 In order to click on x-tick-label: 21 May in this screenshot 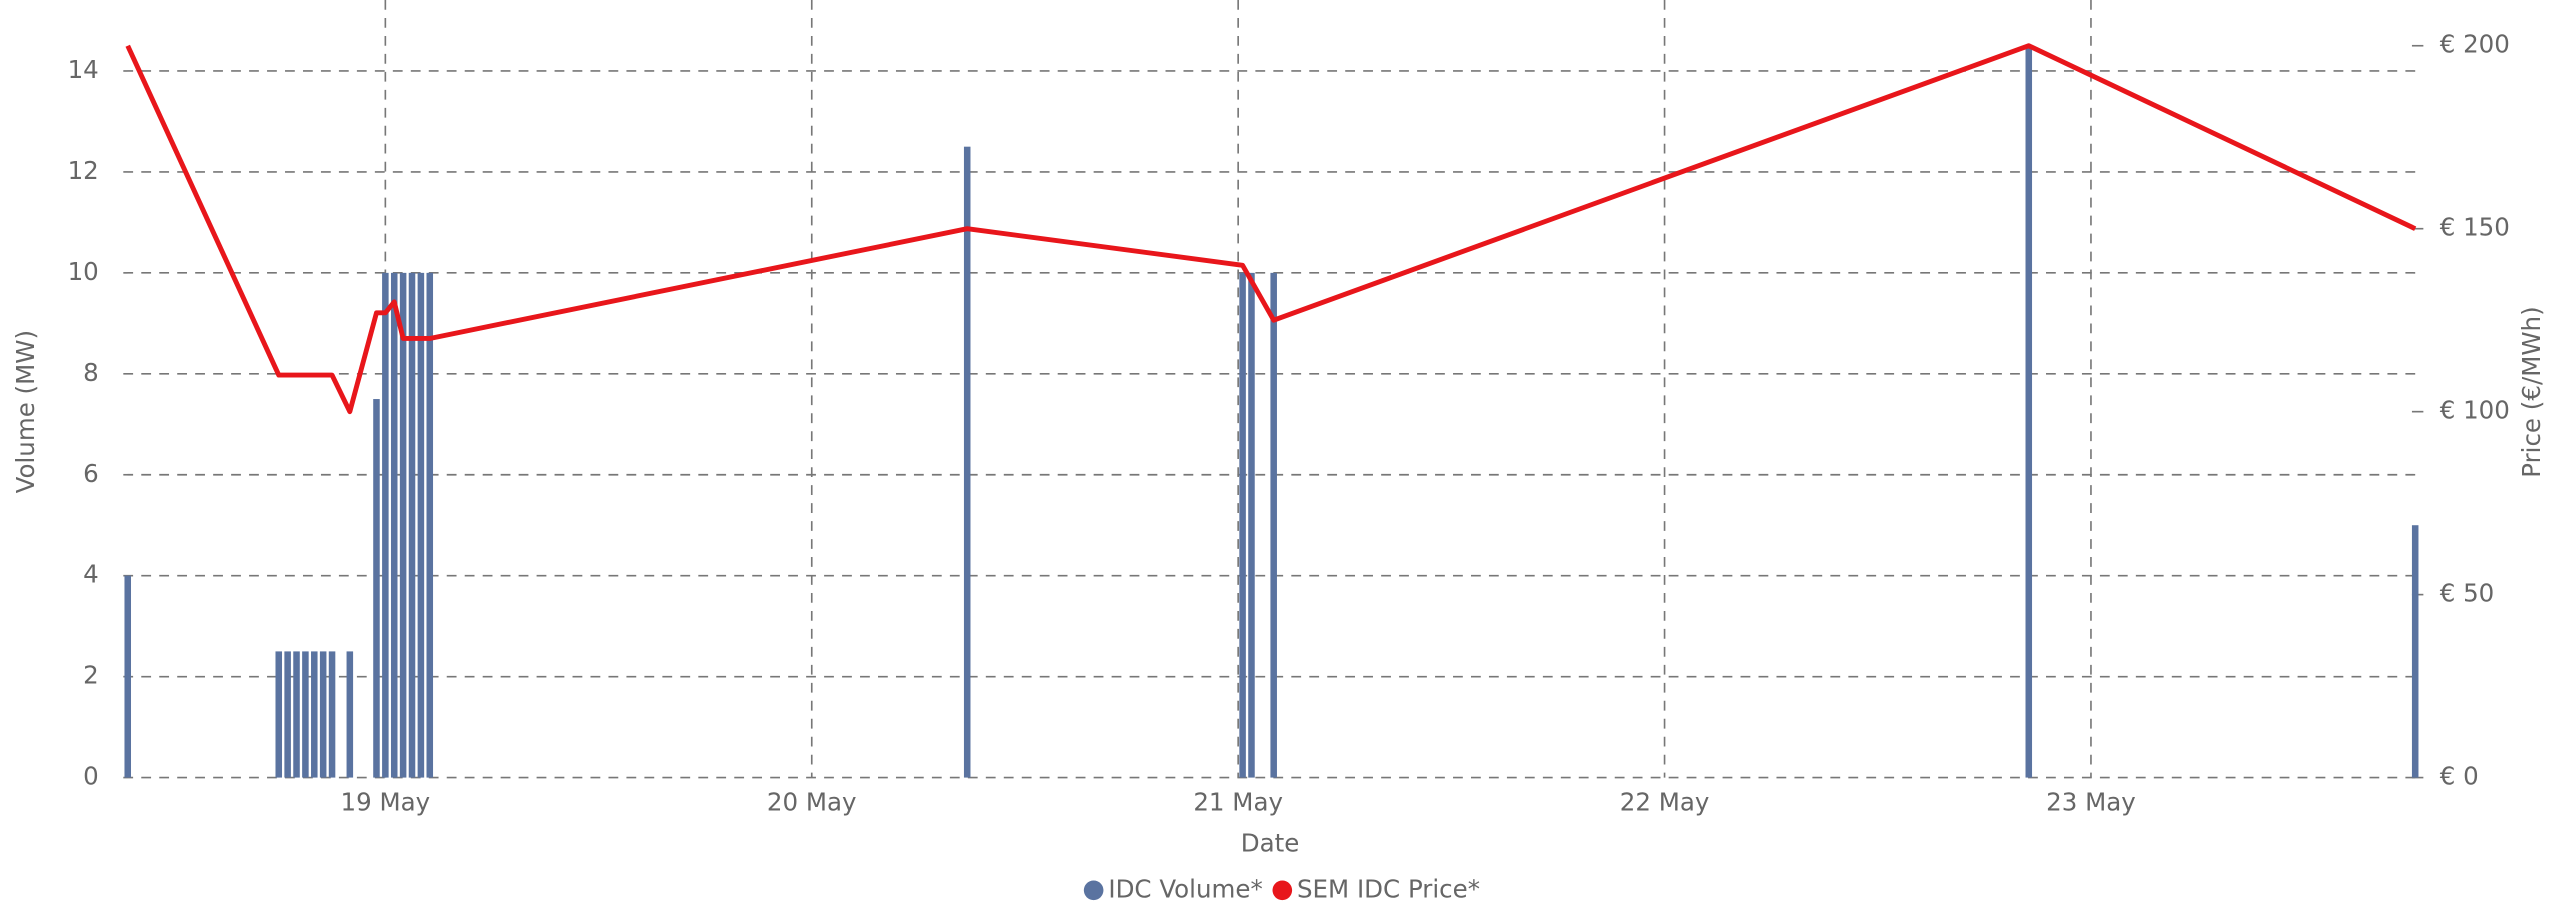, I will do `click(1238, 802)`.